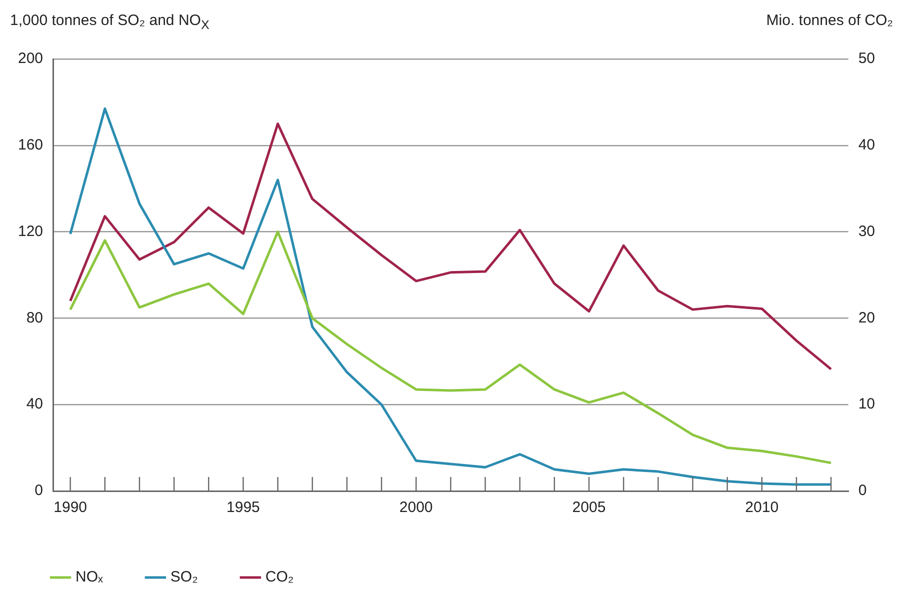 Image resolution: width=901 pixels, height=603 pixels. What do you see at coordinates (589, 507) in the screenshot?
I see `x-tick-label: 2005` at bounding box center [589, 507].